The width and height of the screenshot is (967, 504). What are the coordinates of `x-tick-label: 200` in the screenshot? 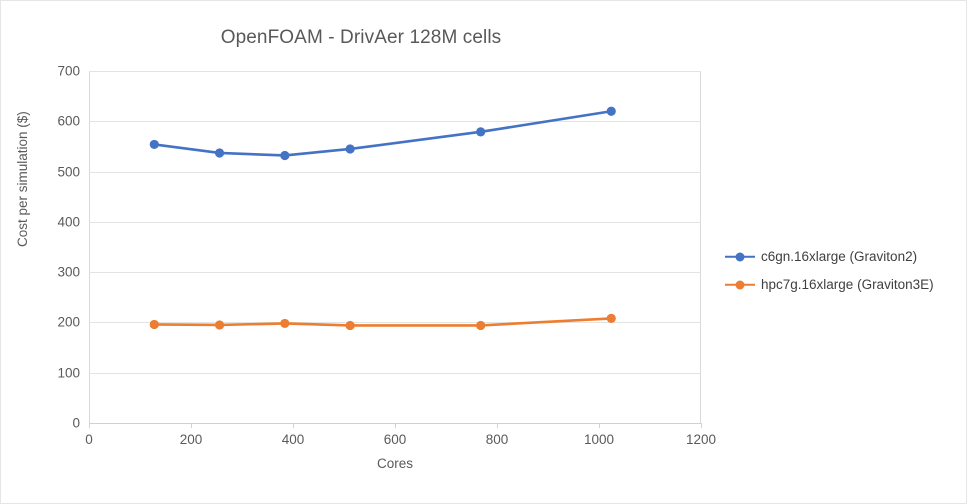 It's located at (191, 439).